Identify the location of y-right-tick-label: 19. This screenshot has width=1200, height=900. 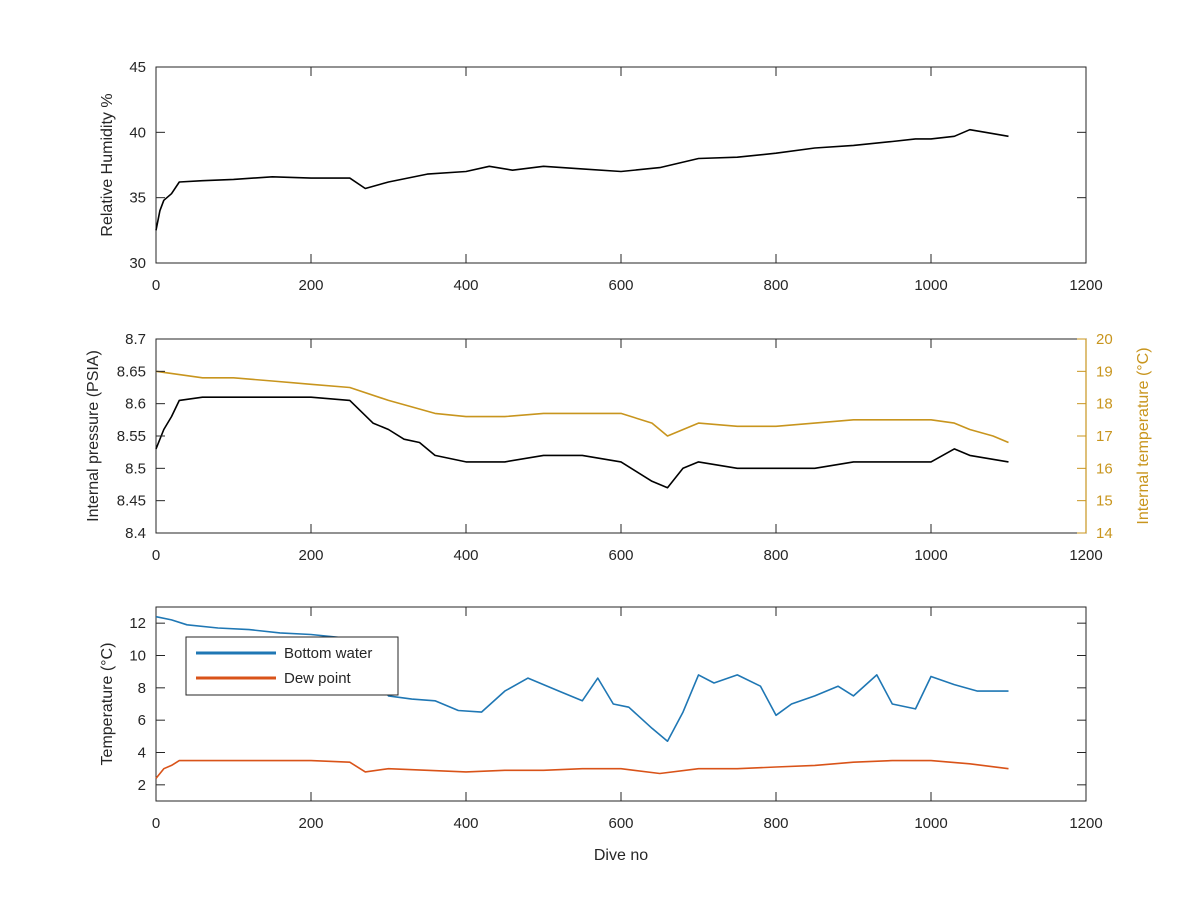
(1104, 371).